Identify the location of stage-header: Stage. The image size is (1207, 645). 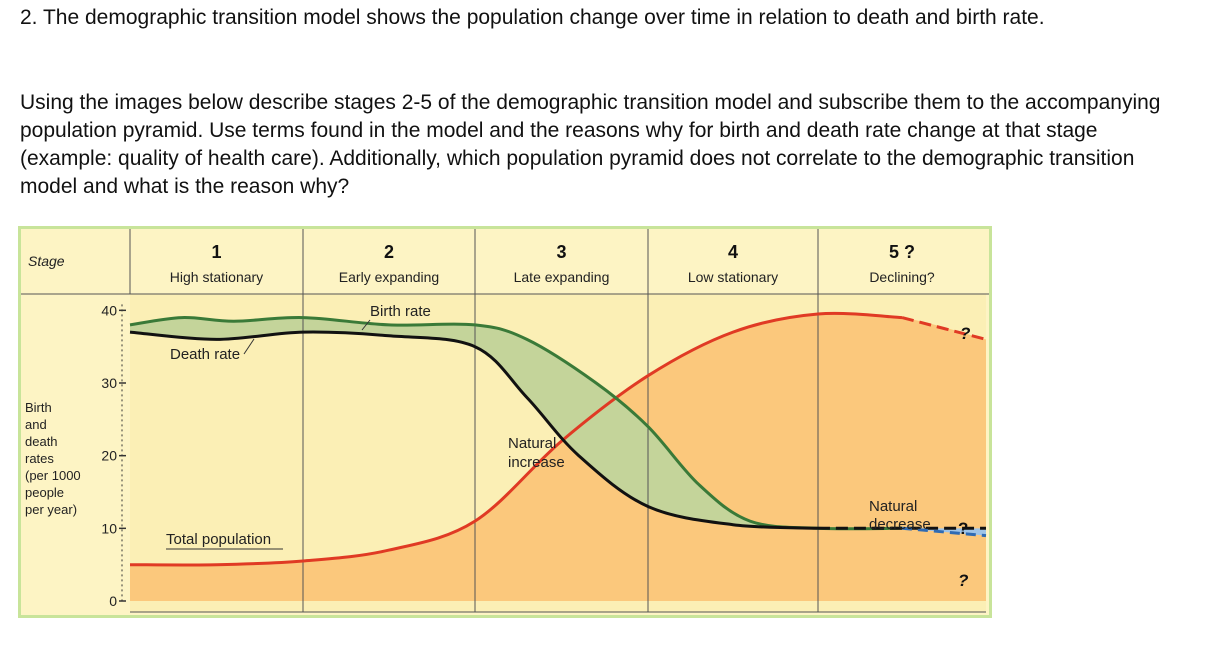
(46, 261).